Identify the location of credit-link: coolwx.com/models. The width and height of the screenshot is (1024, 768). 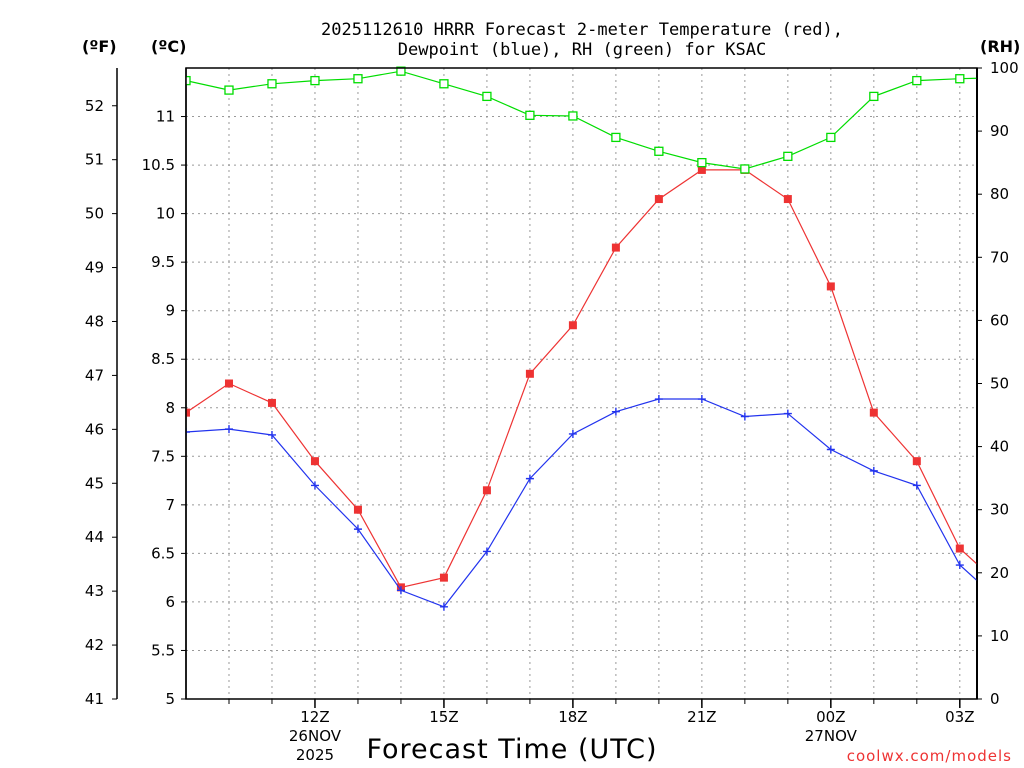
(929, 756).